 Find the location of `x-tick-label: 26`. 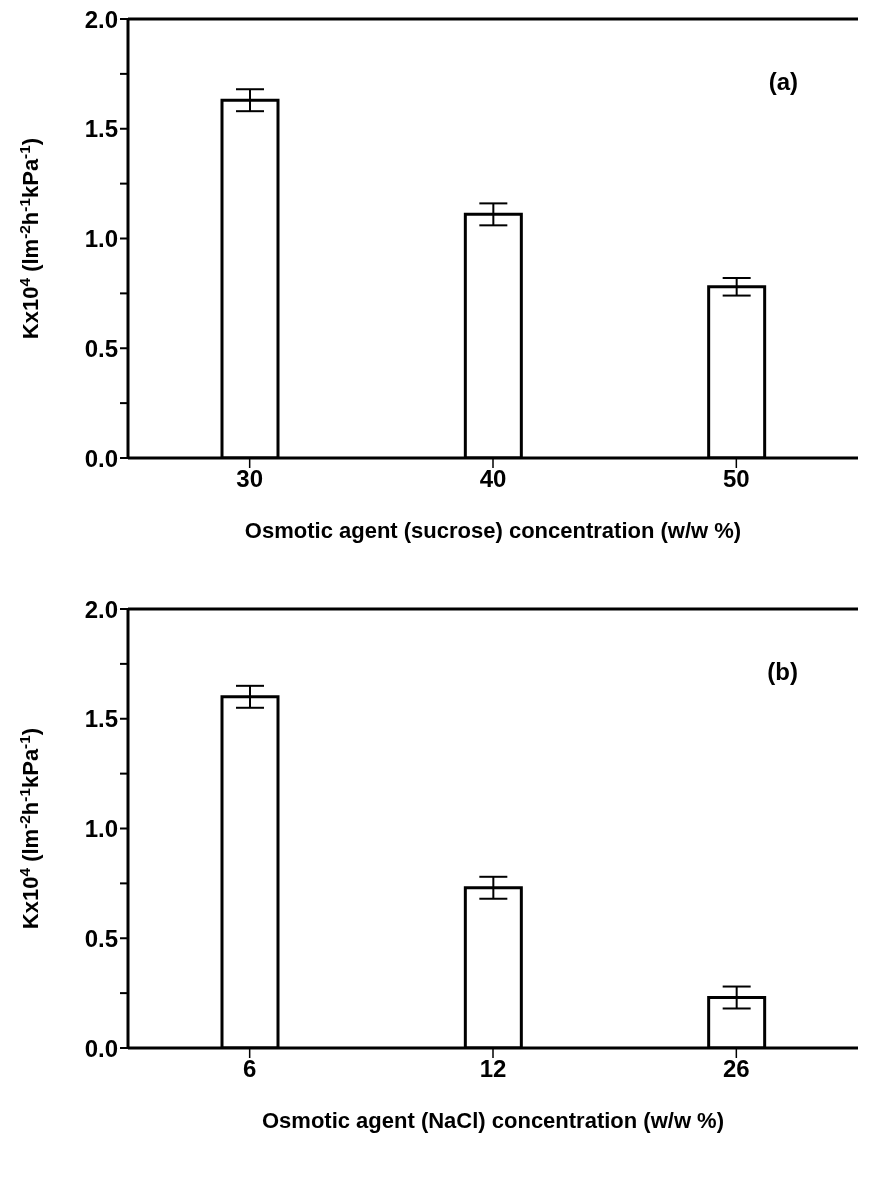

x-tick-label: 26 is located at coordinates (736, 1069).